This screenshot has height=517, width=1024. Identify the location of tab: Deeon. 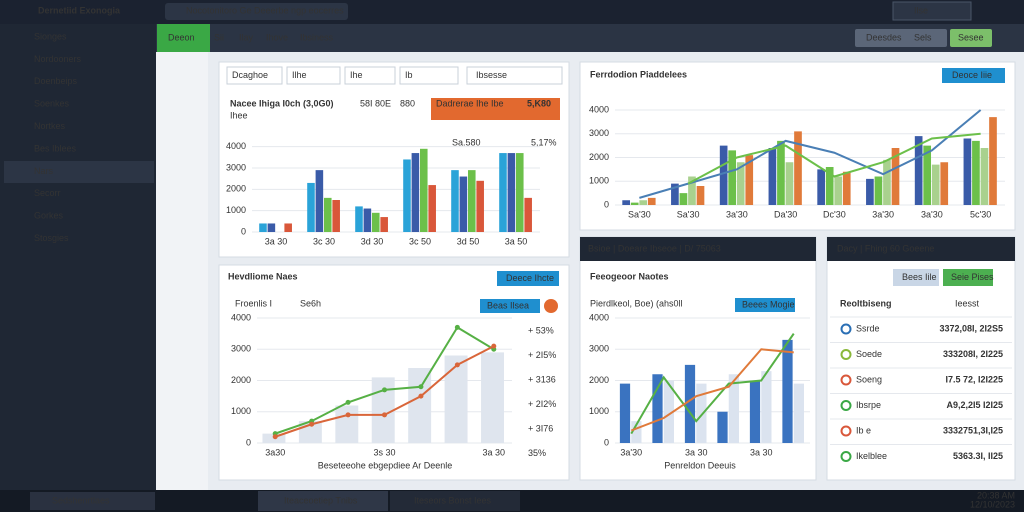
(181, 37).